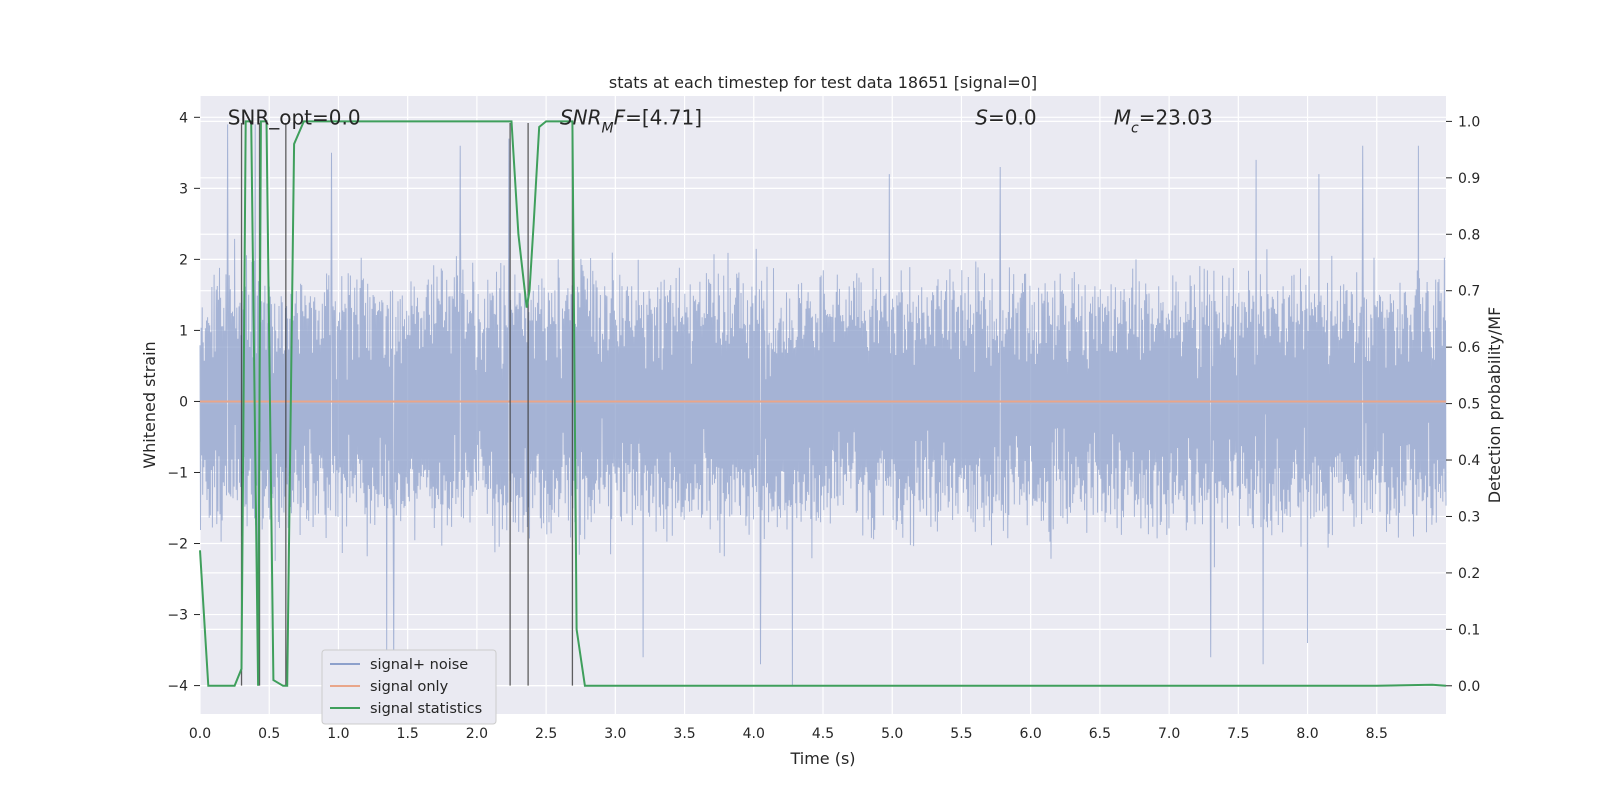 Image resolution: width=1600 pixels, height=800 pixels. I want to click on annotation-snr-opt: SNR_opt=0.0, so click(294, 117).